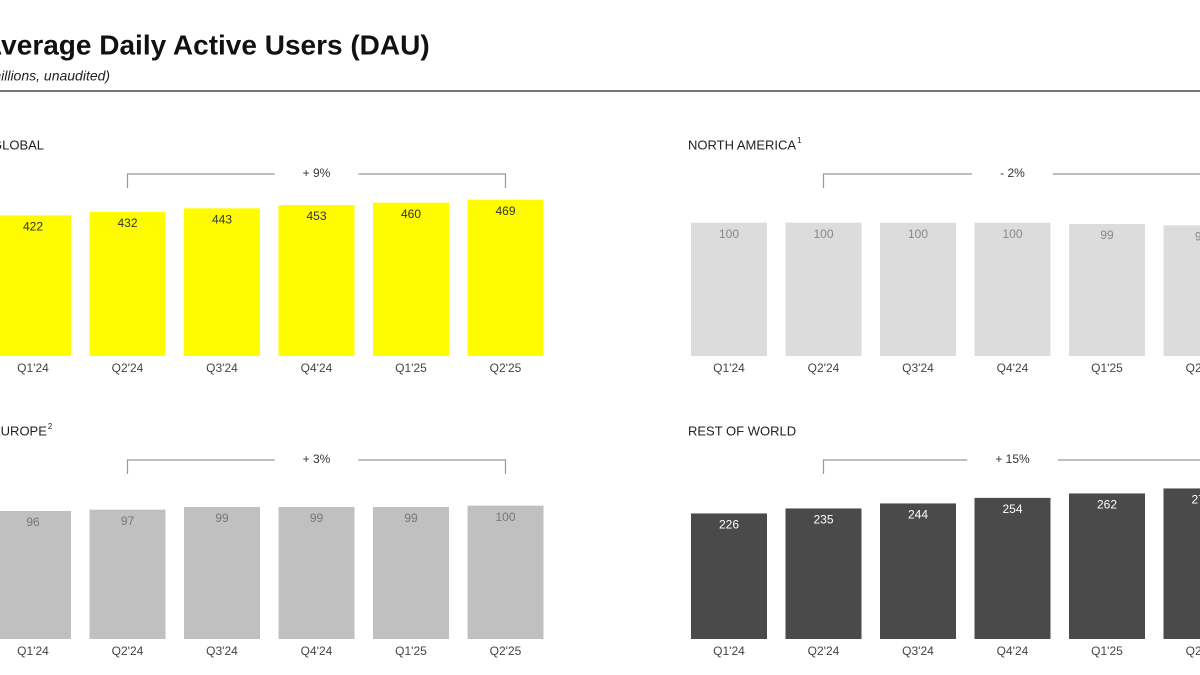 The image size is (1200, 675). I want to click on value-label: 432, so click(127, 223).